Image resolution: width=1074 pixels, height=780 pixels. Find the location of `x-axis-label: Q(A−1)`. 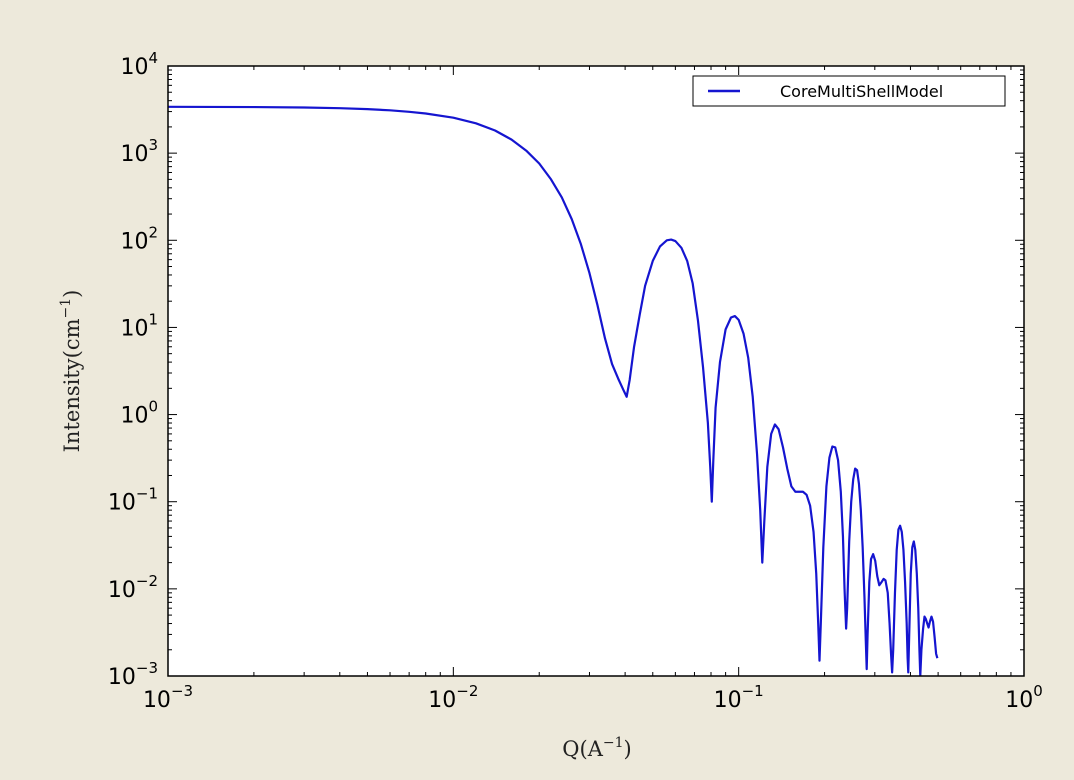

x-axis-label: Q(A−1) is located at coordinates (596, 748).